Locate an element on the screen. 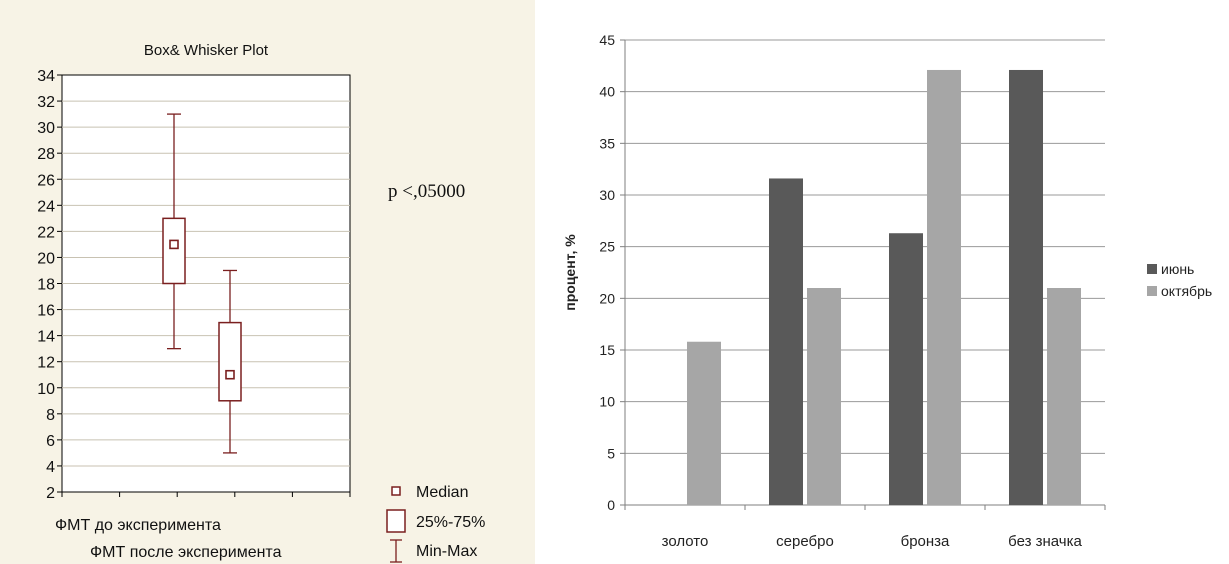 This screenshot has height=564, width=1229. x-category-label: ФМТ до эксперимента is located at coordinates (138, 525).